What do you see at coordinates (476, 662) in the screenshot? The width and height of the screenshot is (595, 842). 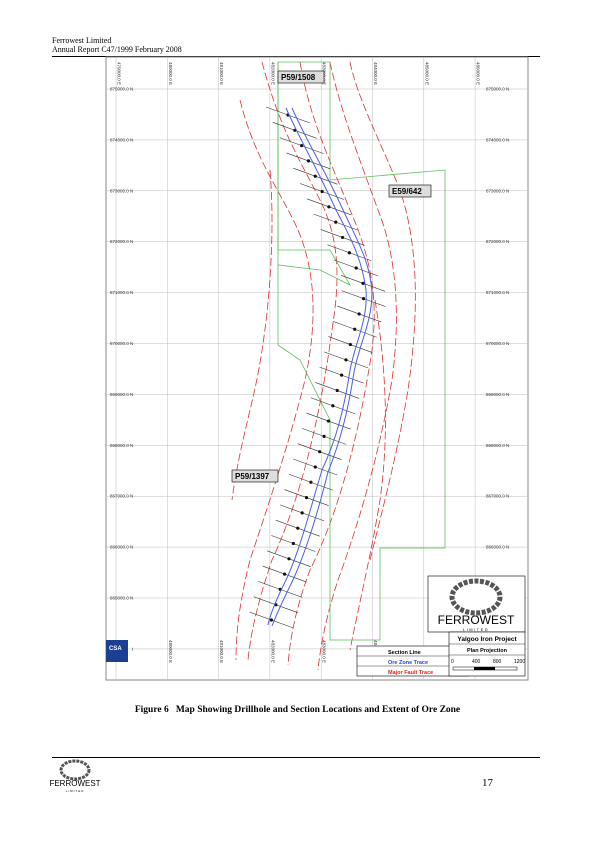 I see `scale-label: 400` at bounding box center [476, 662].